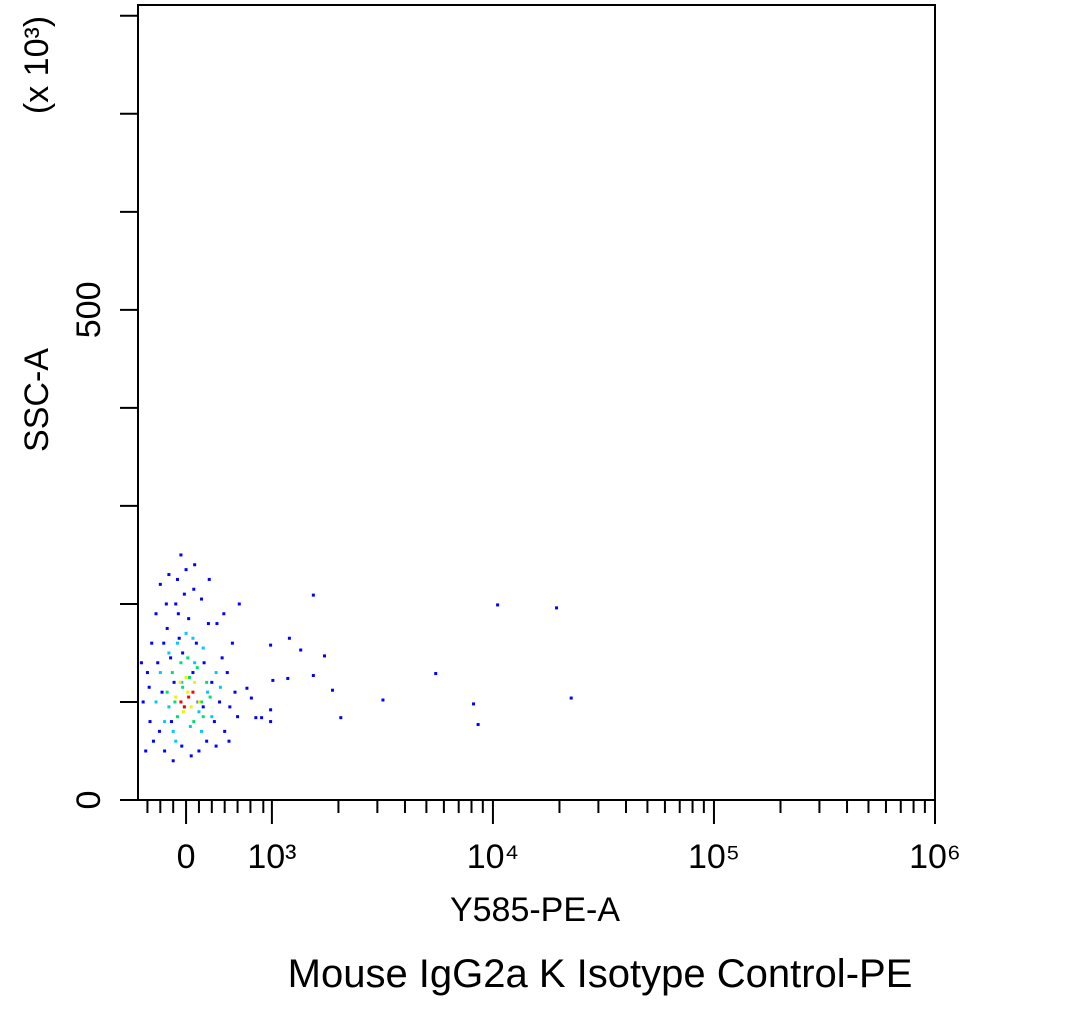 This screenshot has height=1022, width=1087. What do you see at coordinates (89, 309) in the screenshot?
I see `y-tick-label: 500` at bounding box center [89, 309].